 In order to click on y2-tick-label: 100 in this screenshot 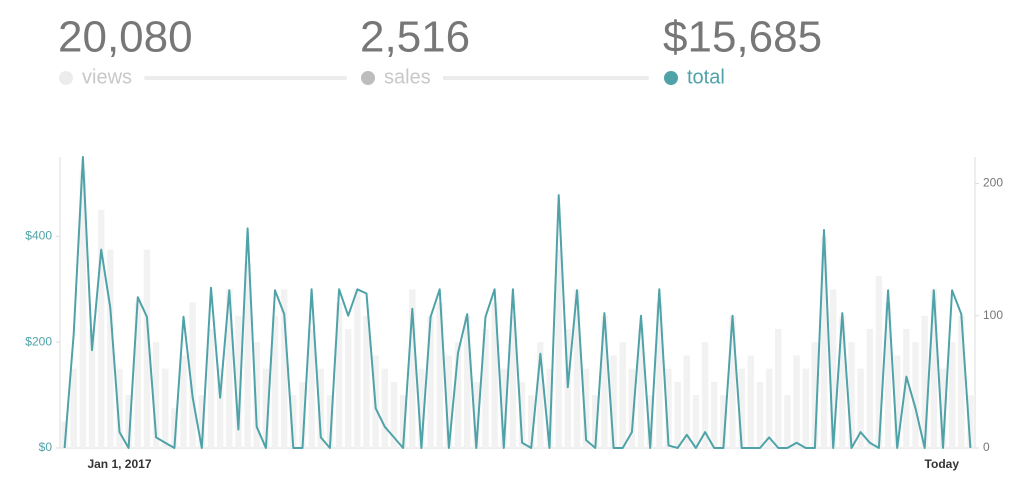, I will do `click(993, 315)`.